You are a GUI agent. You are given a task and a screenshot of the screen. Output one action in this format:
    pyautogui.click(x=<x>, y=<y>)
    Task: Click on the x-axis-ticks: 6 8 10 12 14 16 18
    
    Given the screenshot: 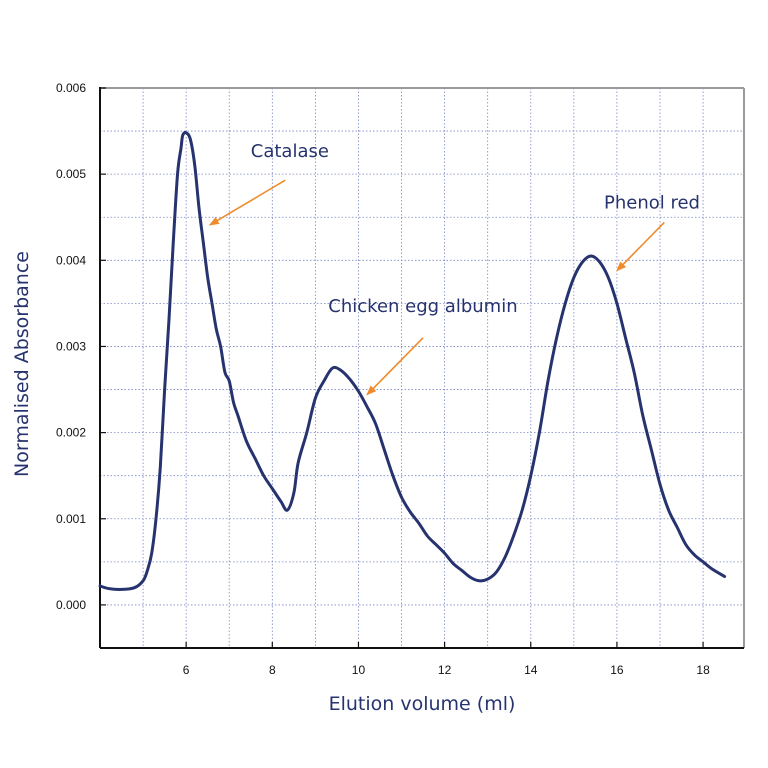 What is the action you would take?
    pyautogui.click(x=446, y=659)
    